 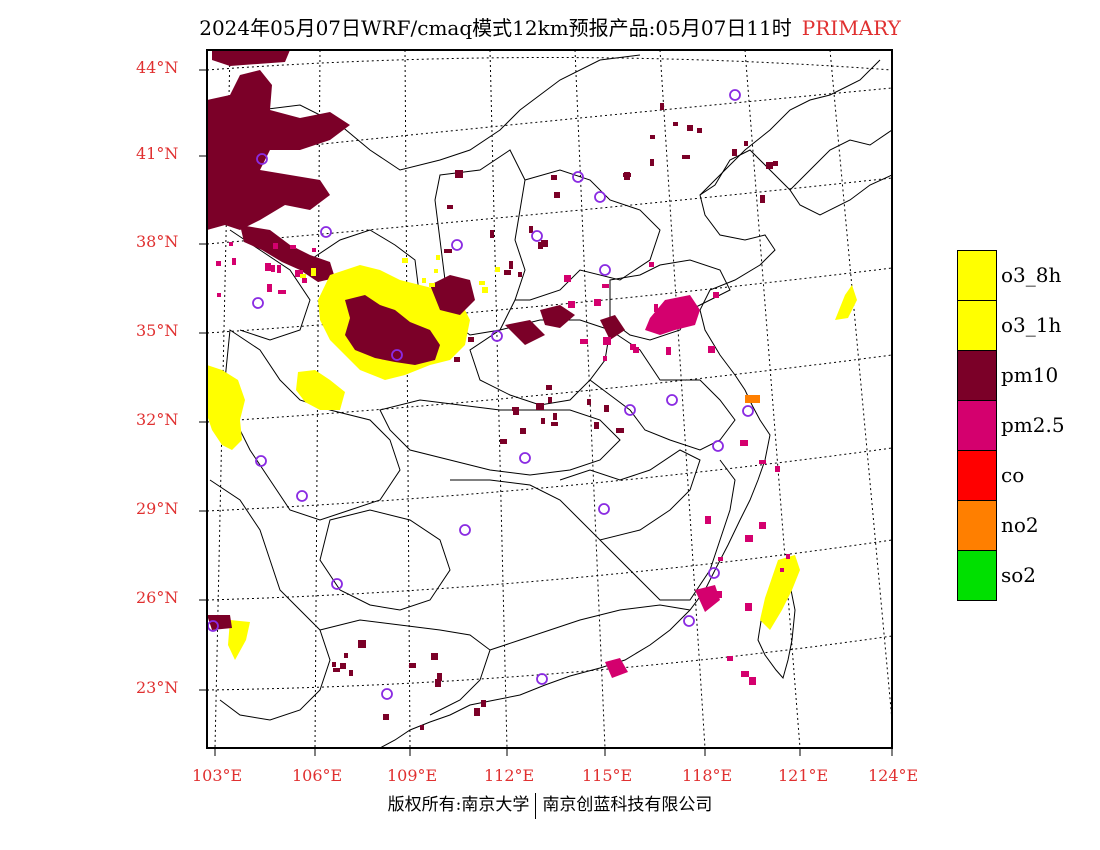 I want to click on lon-label-106e: 106°E, so click(x=317, y=775).